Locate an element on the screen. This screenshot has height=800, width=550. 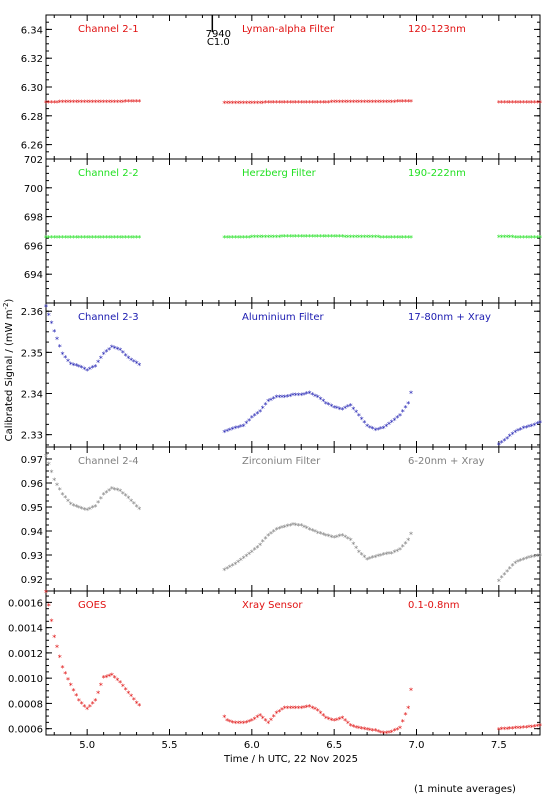
y-tick-label: 6.26 is located at coordinates (32, 146).